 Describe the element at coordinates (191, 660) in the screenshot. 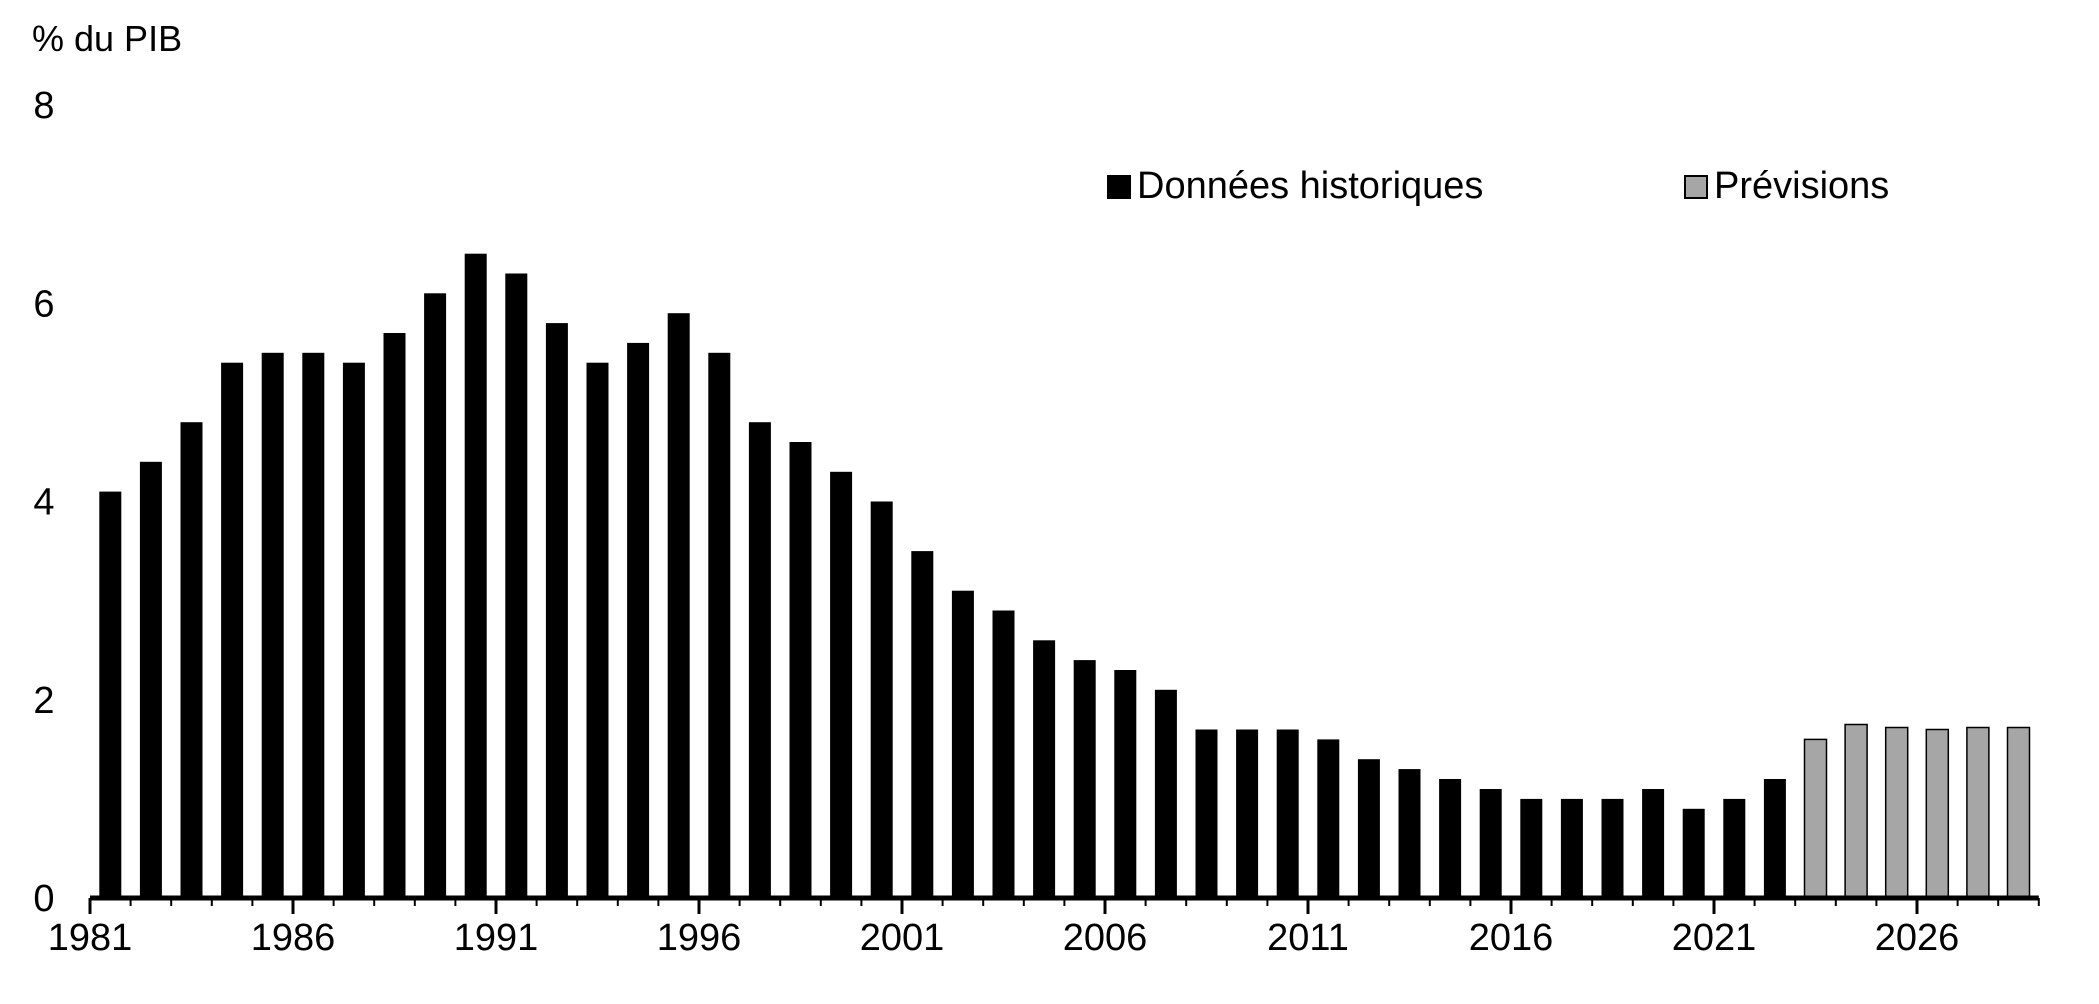

I see `bar-historical-1983` at that location.